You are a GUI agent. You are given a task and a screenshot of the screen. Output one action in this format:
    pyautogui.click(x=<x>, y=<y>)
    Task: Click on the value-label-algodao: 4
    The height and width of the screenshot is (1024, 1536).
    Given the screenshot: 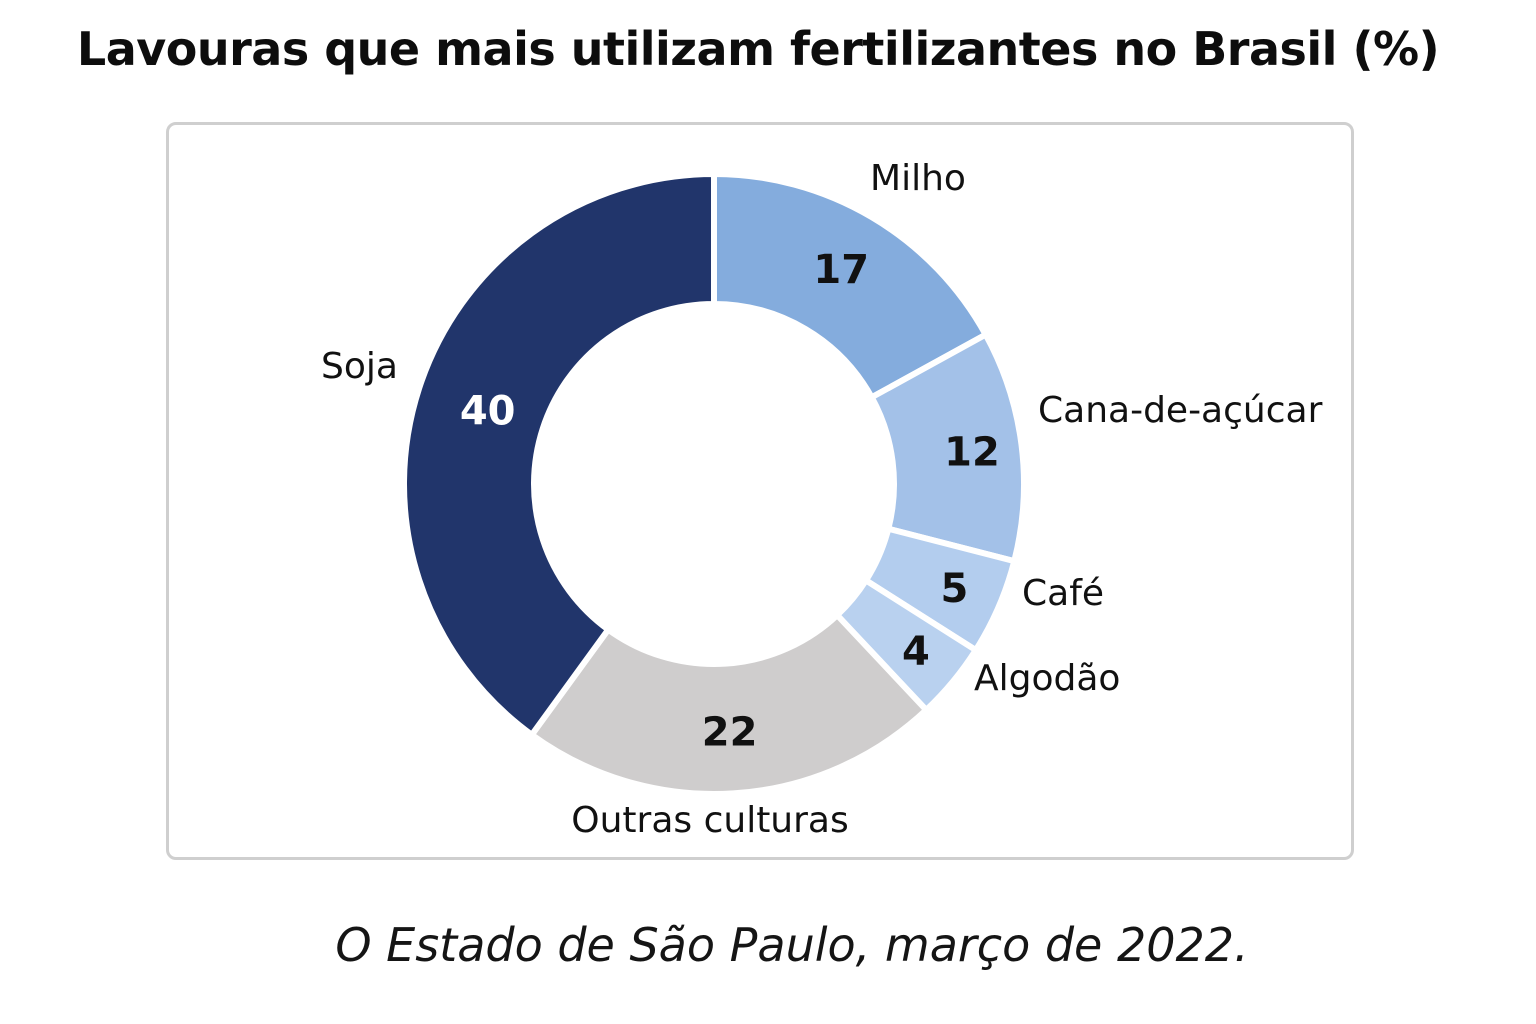 What is the action you would take?
    pyautogui.click(x=916, y=652)
    